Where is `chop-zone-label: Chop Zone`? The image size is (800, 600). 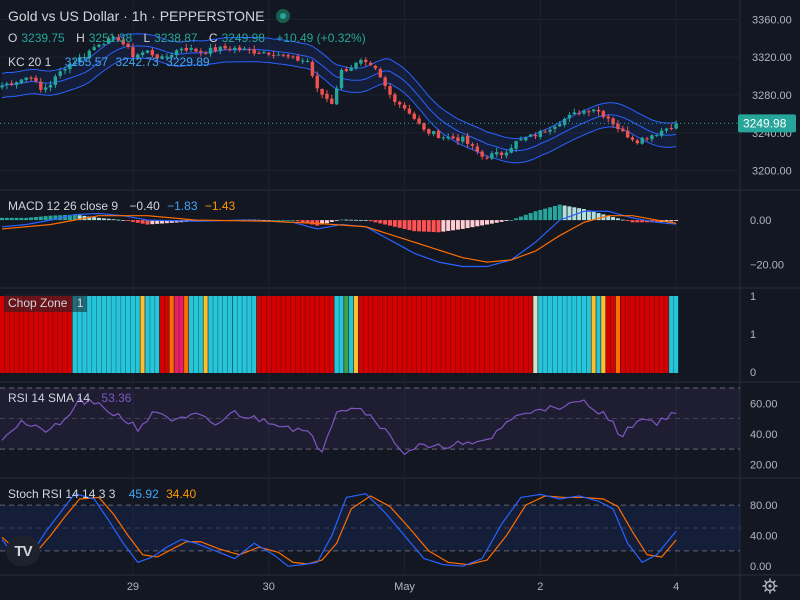
chop-zone-label: Chop Zone is located at coordinates (38, 303).